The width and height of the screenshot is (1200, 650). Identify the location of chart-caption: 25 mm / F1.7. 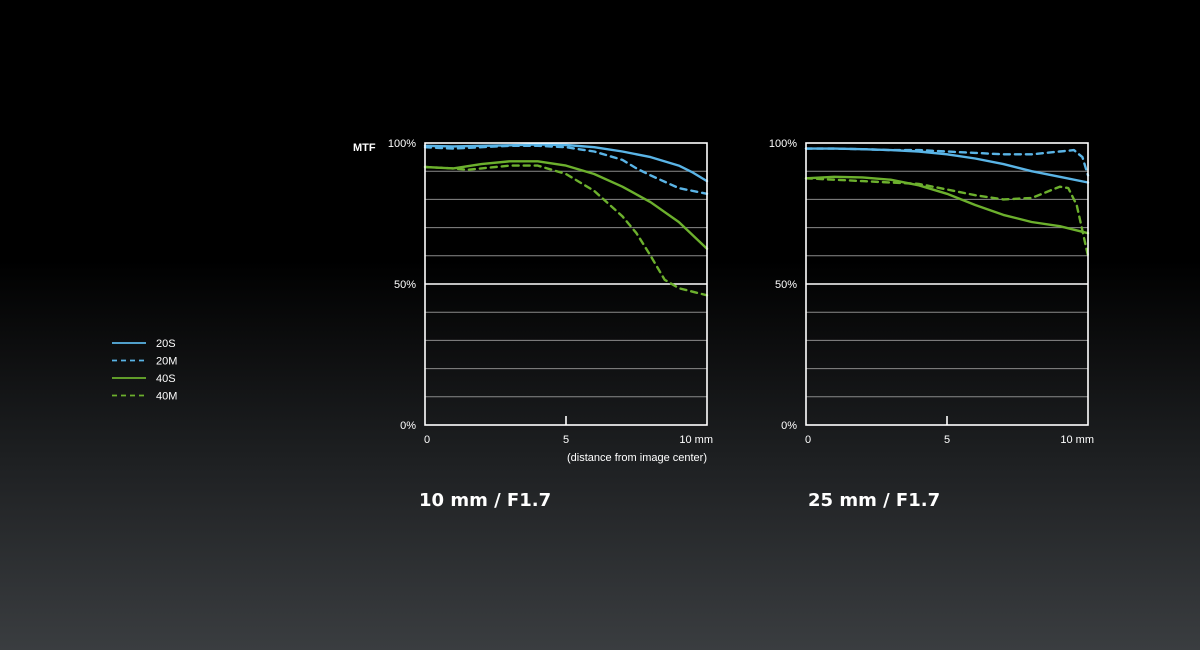
(874, 500).